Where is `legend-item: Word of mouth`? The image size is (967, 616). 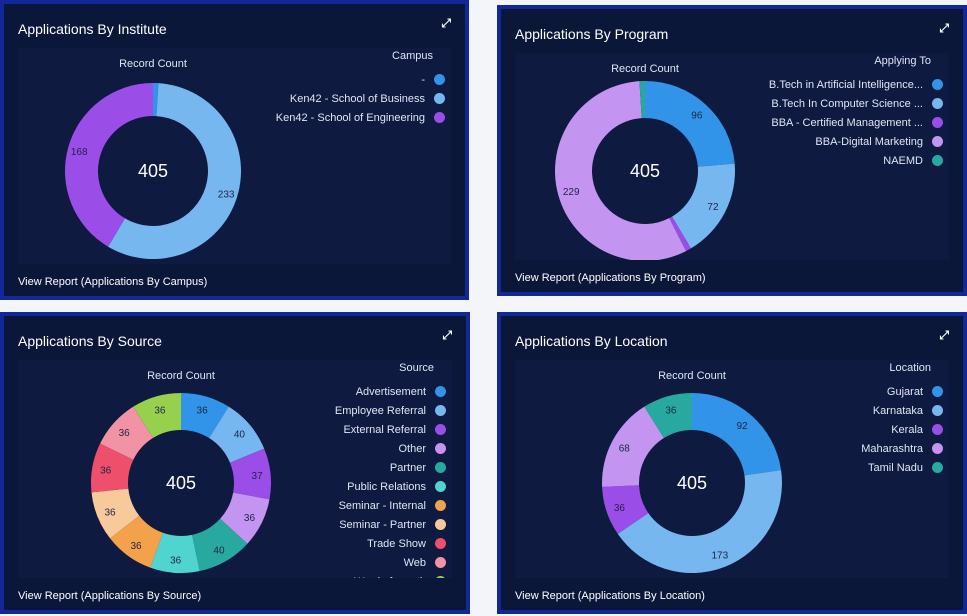 legend-item: Word of mouth is located at coordinates (390, 575).